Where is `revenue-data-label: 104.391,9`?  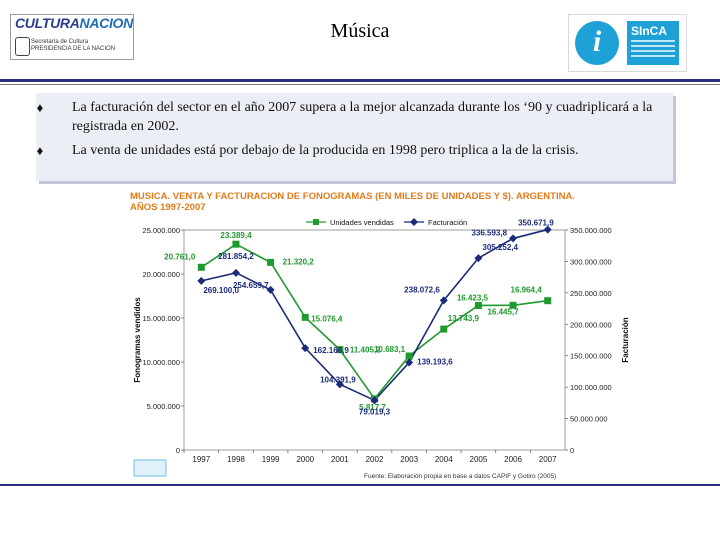
revenue-data-label: 104.391,9 is located at coordinates (338, 379).